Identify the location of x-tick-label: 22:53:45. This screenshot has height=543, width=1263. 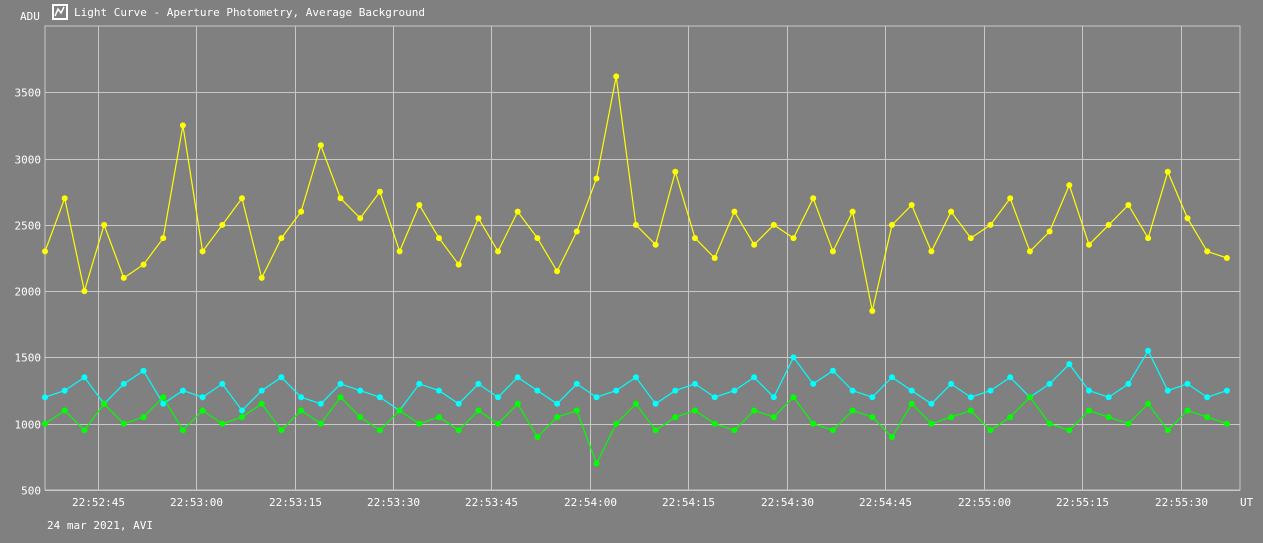
(491, 502).